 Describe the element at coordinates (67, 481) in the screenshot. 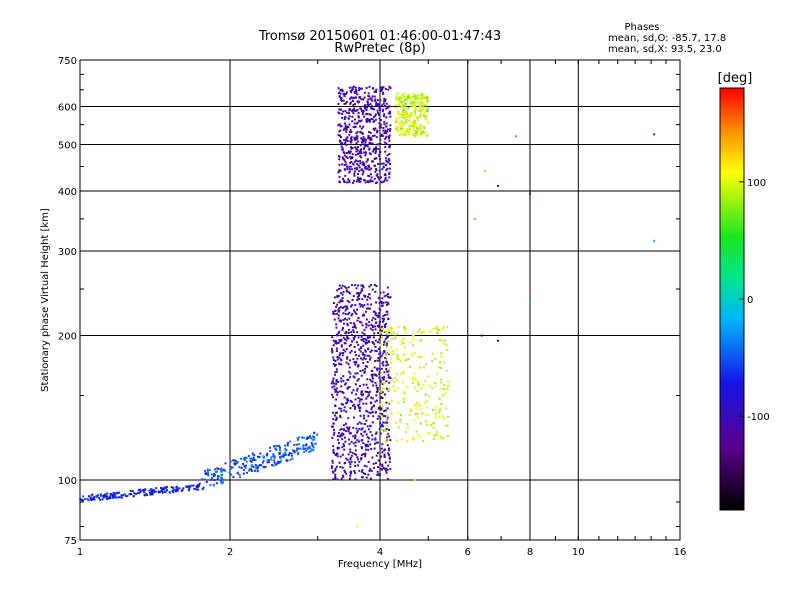

I see `y-tick-label: 100` at that location.